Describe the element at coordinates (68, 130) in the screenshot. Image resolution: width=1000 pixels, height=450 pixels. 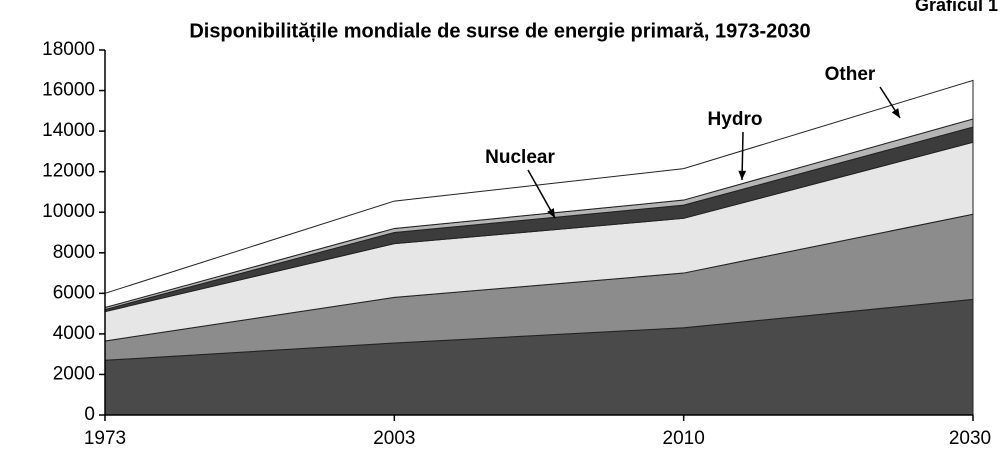
I see `y-tick-label: 14000` at that location.